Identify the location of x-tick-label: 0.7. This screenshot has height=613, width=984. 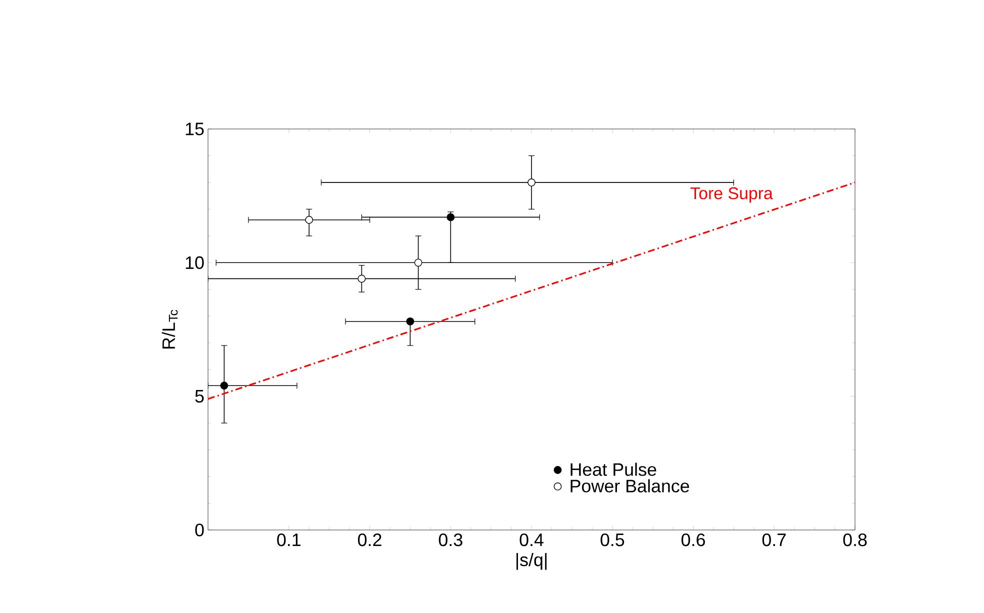
(774, 539).